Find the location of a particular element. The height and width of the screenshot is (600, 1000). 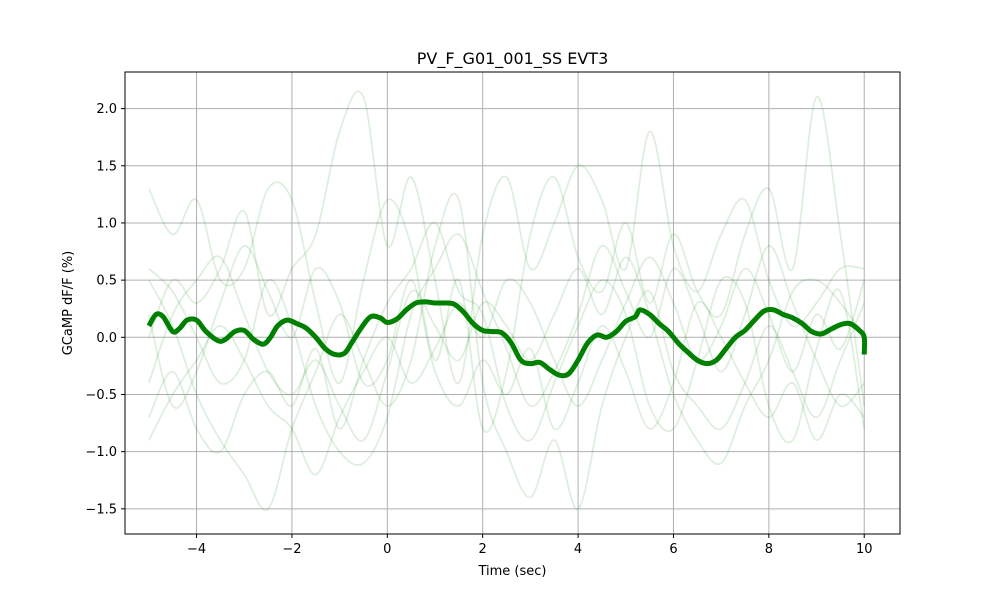

x-tick-label: 8 is located at coordinates (769, 549).